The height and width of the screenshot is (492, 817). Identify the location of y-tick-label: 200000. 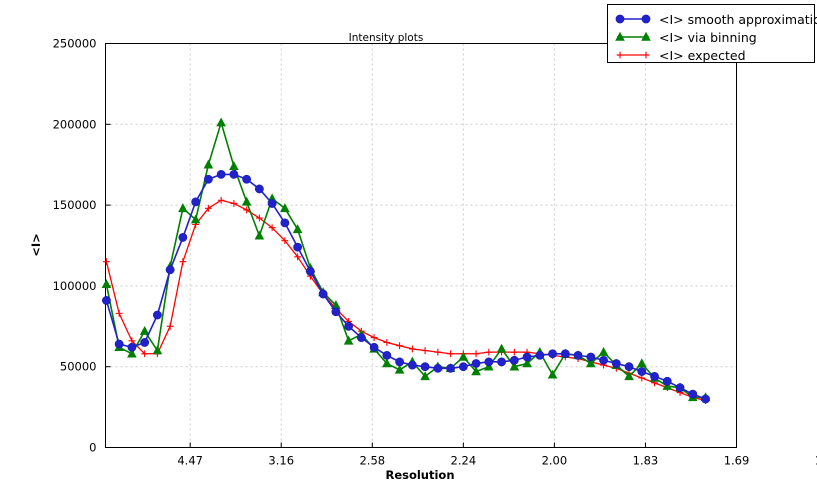
(75, 124).